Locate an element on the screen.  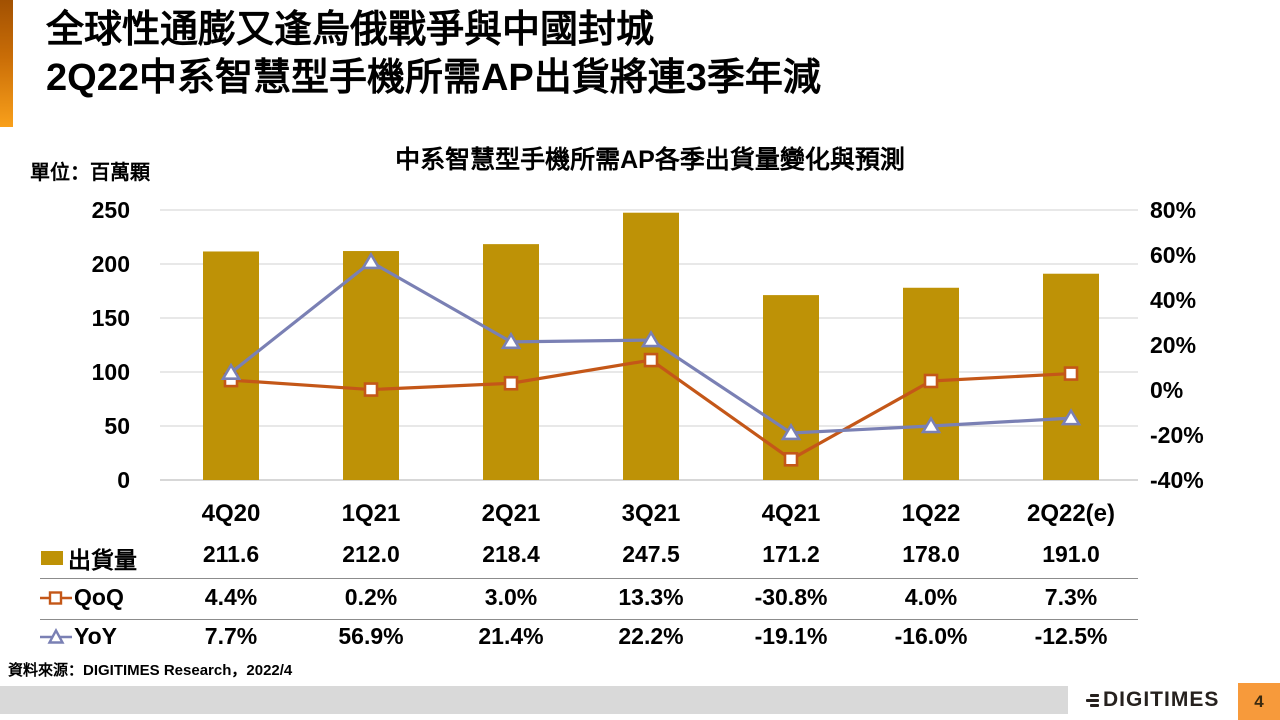
yoy-value: -19.1% is located at coordinates (791, 636).